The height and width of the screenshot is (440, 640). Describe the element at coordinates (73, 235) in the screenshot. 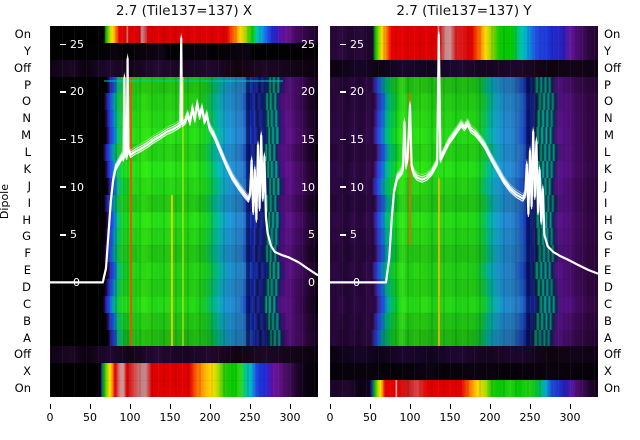

I see `power-tick-label: 5` at that location.